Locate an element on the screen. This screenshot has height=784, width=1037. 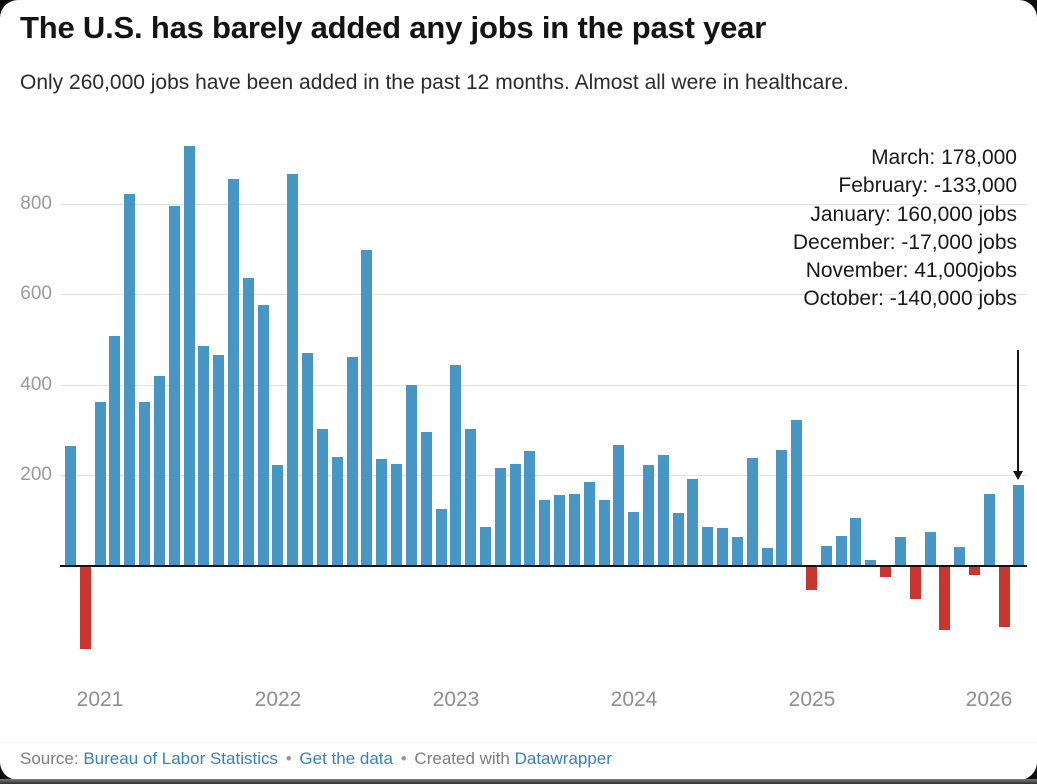
bar-dec-2021 is located at coordinates (263, 435).